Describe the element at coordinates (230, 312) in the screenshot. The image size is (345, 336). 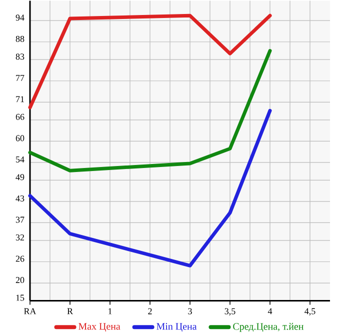
I see `x-tick-label: 3,5` at that location.